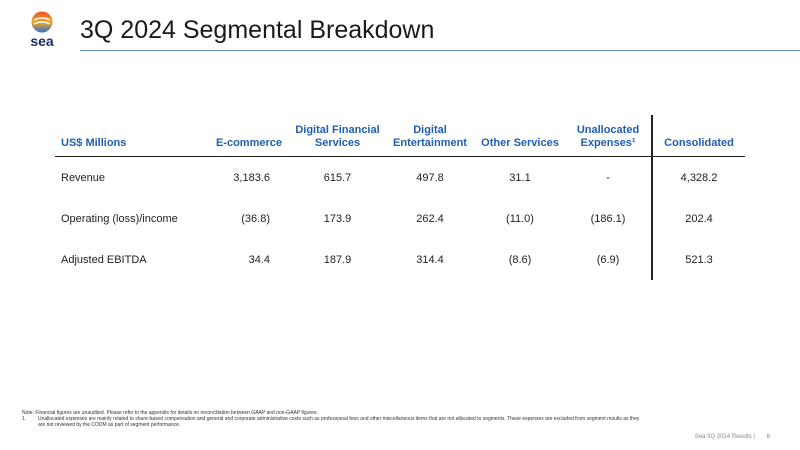 Image resolution: width=800 pixels, height=450 pixels. What do you see at coordinates (337, 136) in the screenshot?
I see `column-header: Digital Financial Services` at bounding box center [337, 136].